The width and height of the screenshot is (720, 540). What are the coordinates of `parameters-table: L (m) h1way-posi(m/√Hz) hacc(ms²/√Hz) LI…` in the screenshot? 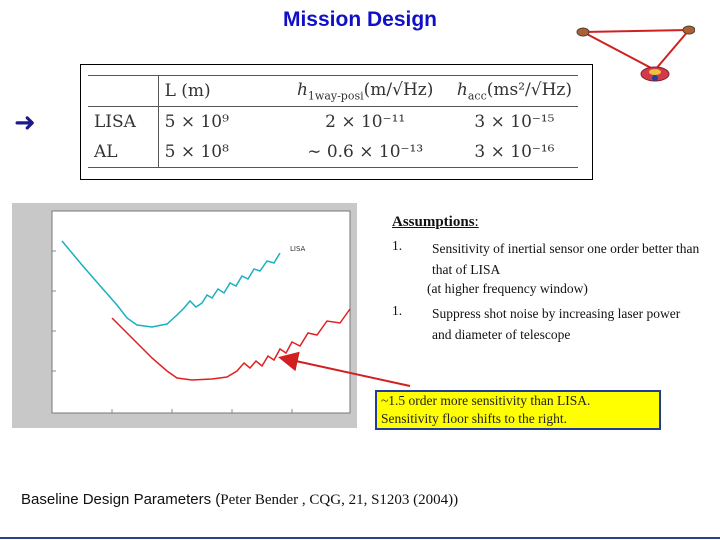 It's located at (333, 121).